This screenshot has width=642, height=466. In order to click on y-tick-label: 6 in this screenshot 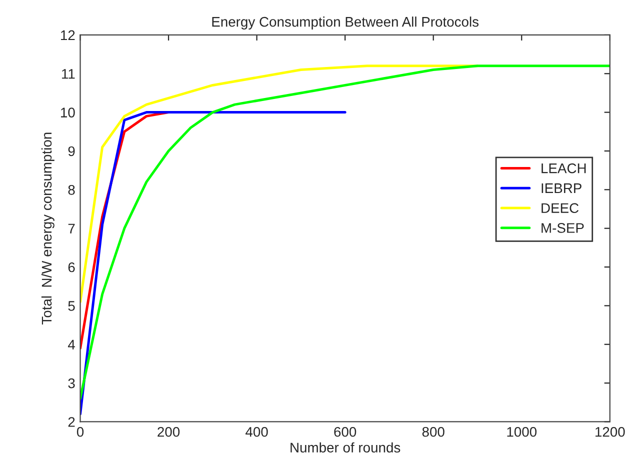, I will do `click(71, 267)`.